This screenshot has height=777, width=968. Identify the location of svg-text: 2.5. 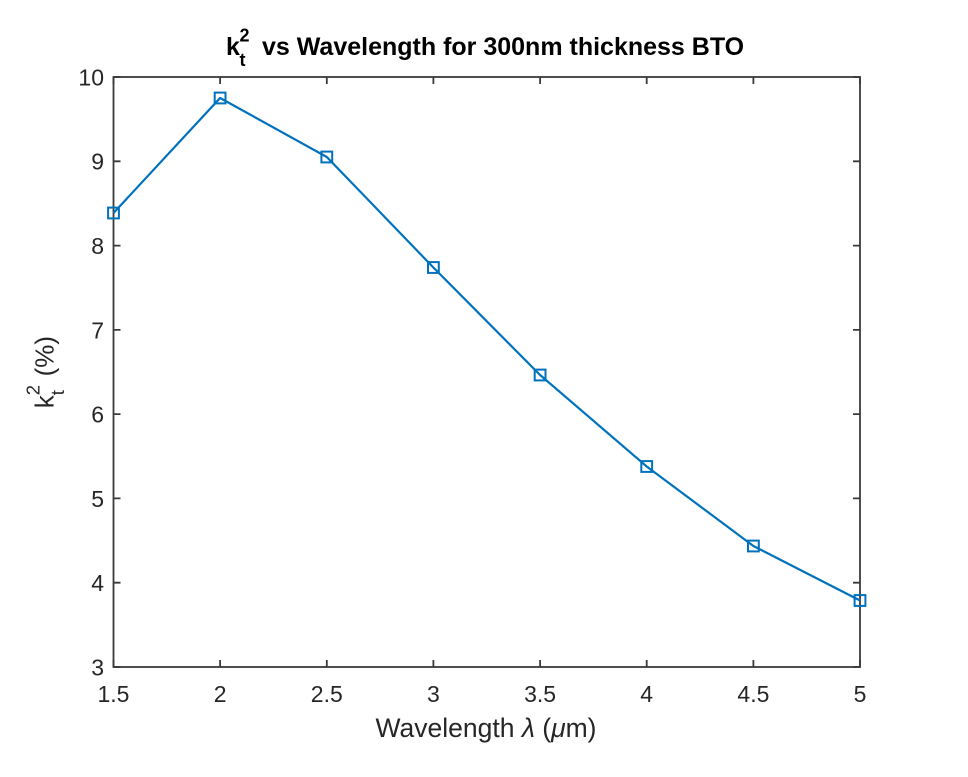
(327, 694).